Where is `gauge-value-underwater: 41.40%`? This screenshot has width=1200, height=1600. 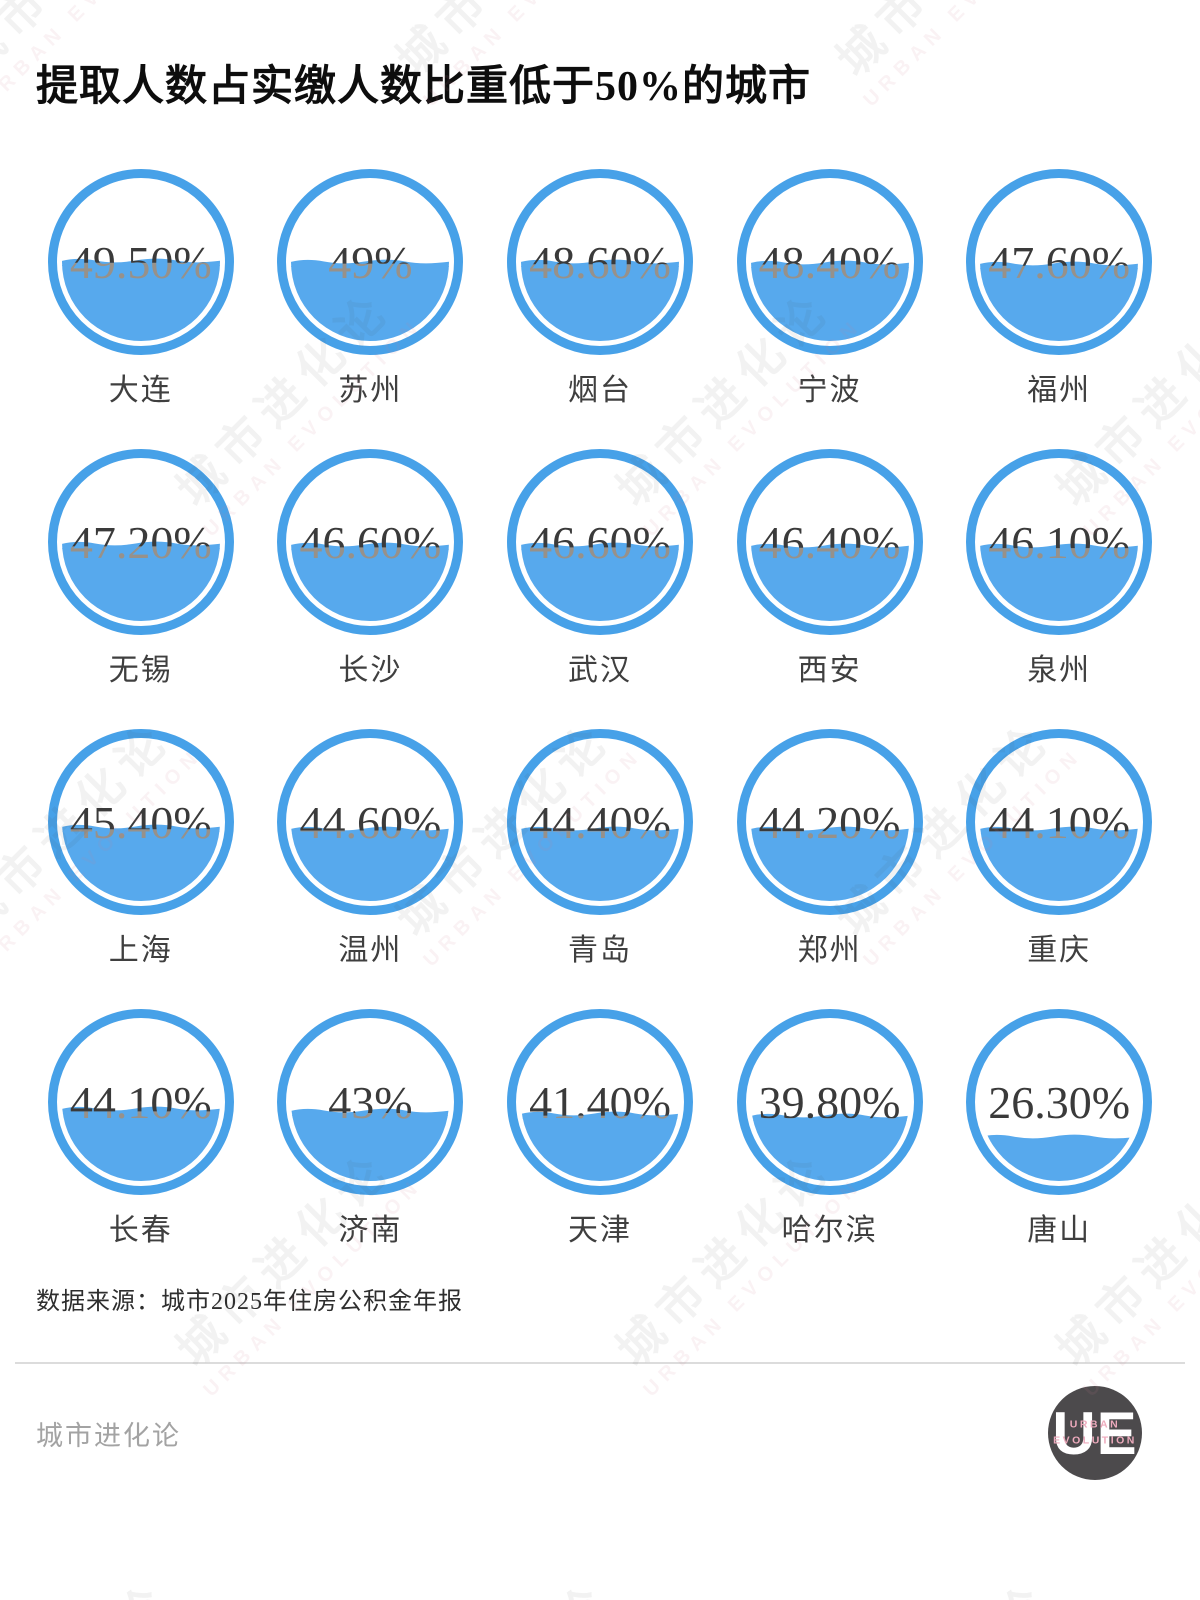
gauge-value-underwater: 41.40% is located at coordinates (600, 1102).